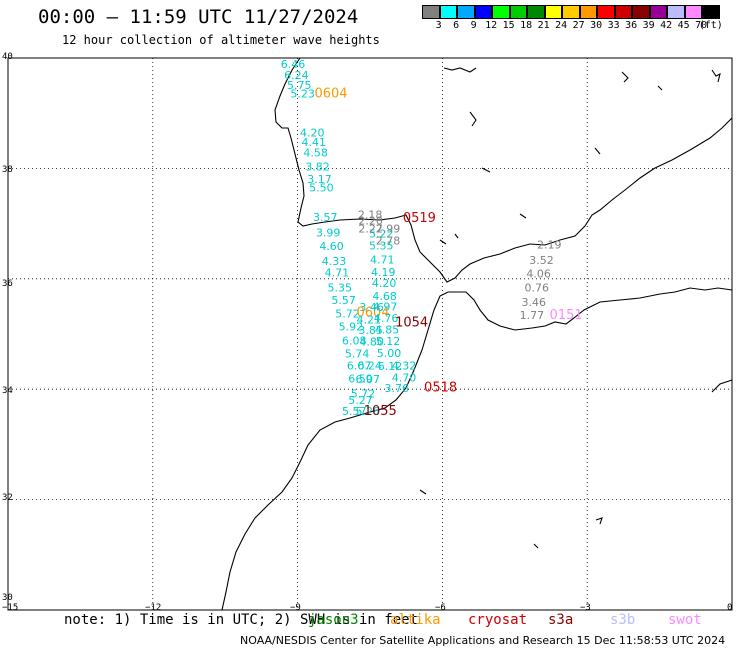 The width and height of the screenshot is (740, 650). I want to click on wave-height-label: 5.22, so click(381, 233).